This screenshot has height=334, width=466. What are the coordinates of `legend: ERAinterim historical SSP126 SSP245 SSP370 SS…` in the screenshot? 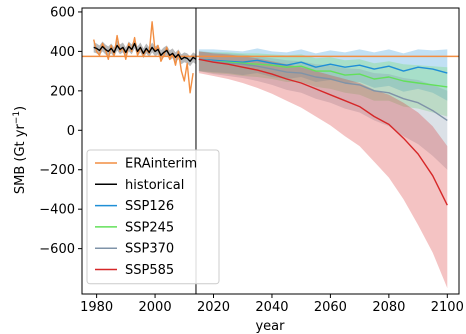 It's located at (153, 217).